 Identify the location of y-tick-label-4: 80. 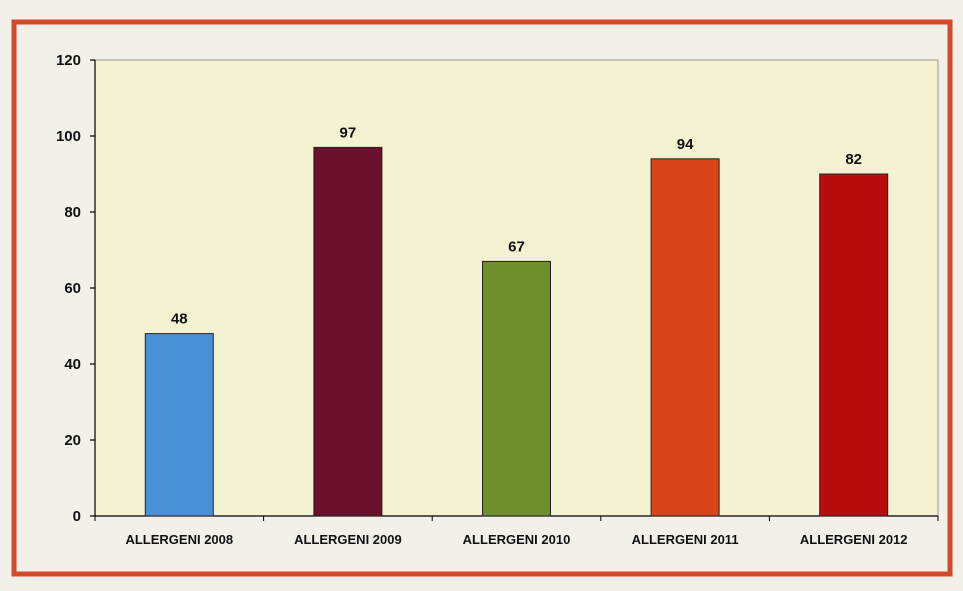
(72, 212).